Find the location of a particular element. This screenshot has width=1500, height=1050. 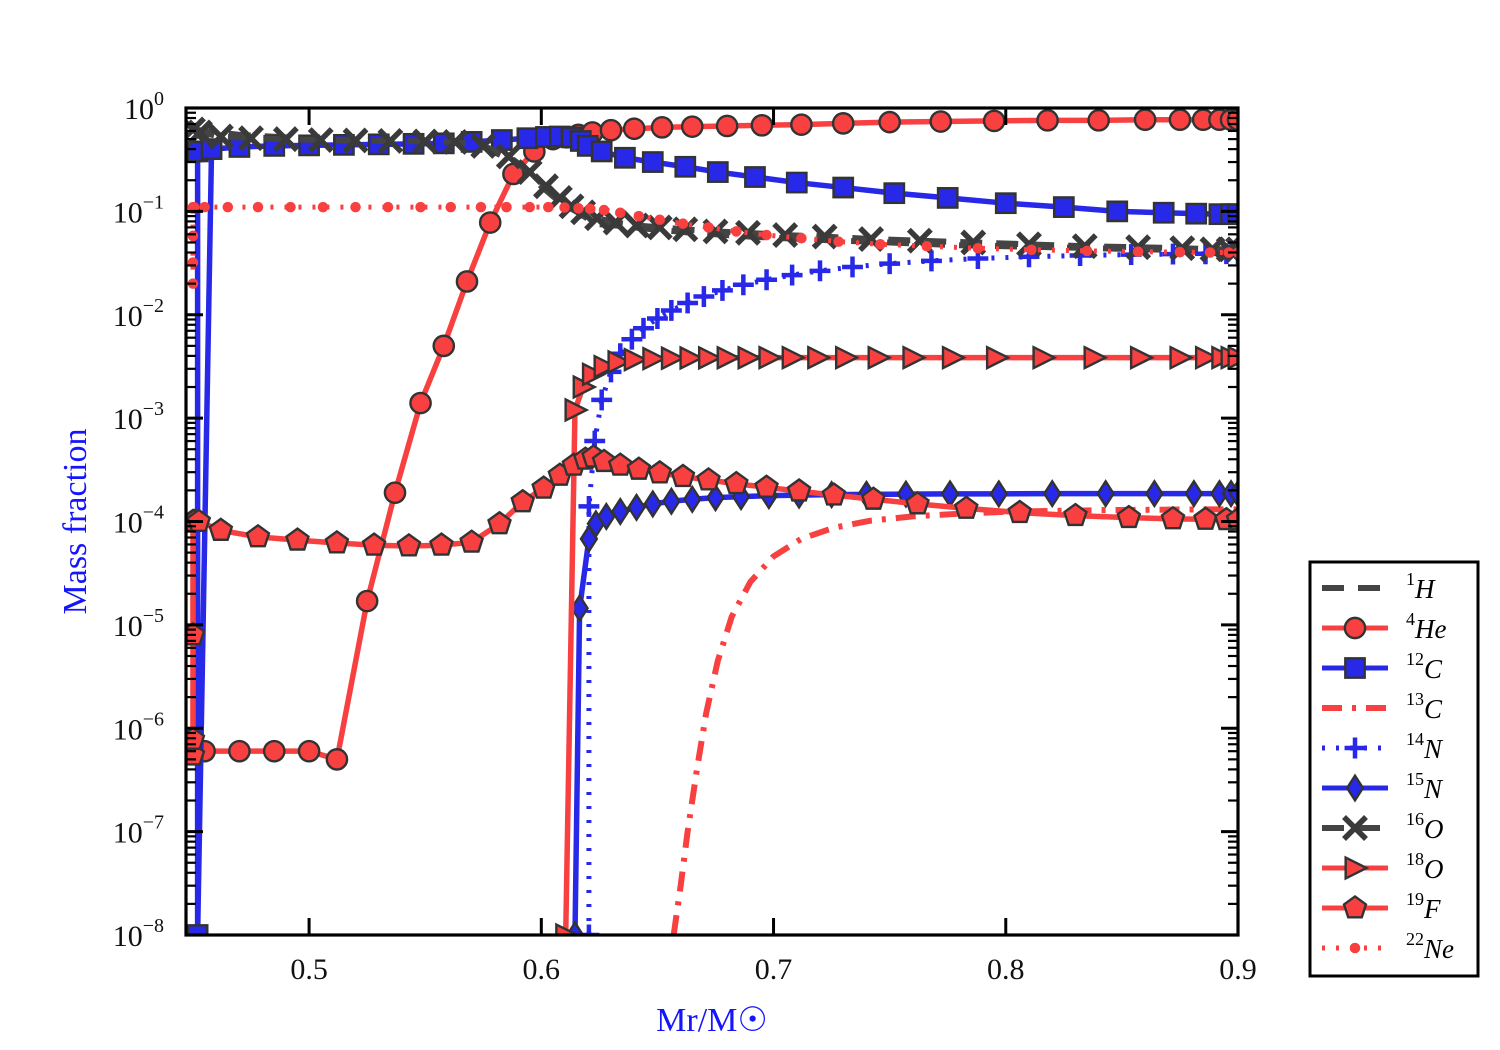

y-axis-title: Mass fraction is located at coordinates (75, 521).